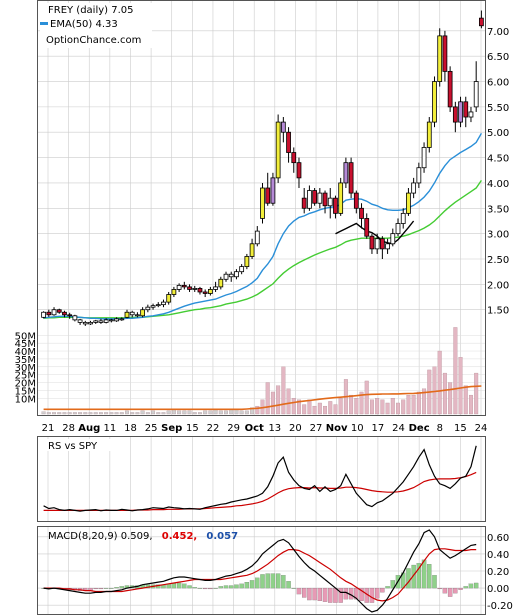 Image resolution: width=526 pixels, height=616 pixels. What do you see at coordinates (498, 260) in the screenshot?
I see `price-tick-label: 2.50` at bounding box center [498, 260].